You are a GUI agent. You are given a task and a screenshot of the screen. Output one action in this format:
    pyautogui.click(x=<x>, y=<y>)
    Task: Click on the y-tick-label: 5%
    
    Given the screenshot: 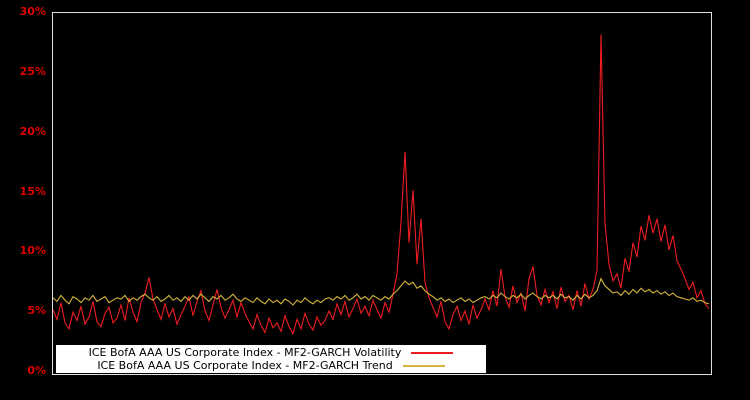 What is the action you would take?
    pyautogui.click(x=36, y=311)
    